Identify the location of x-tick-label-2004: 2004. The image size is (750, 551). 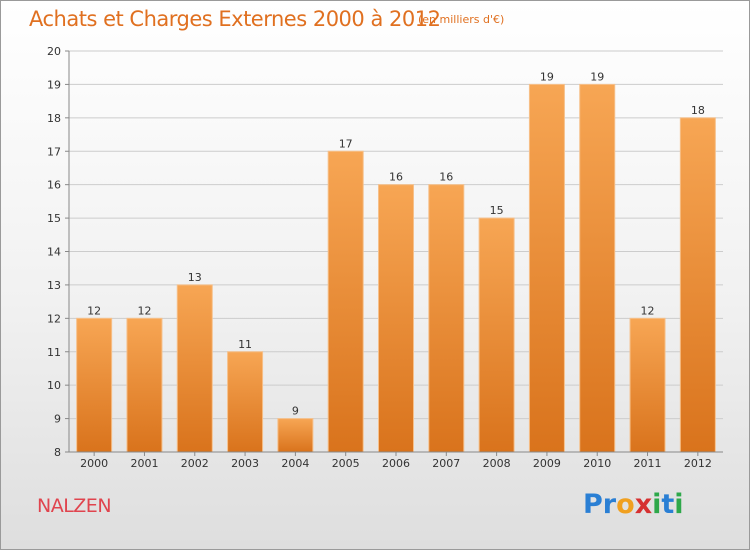
(295, 463).